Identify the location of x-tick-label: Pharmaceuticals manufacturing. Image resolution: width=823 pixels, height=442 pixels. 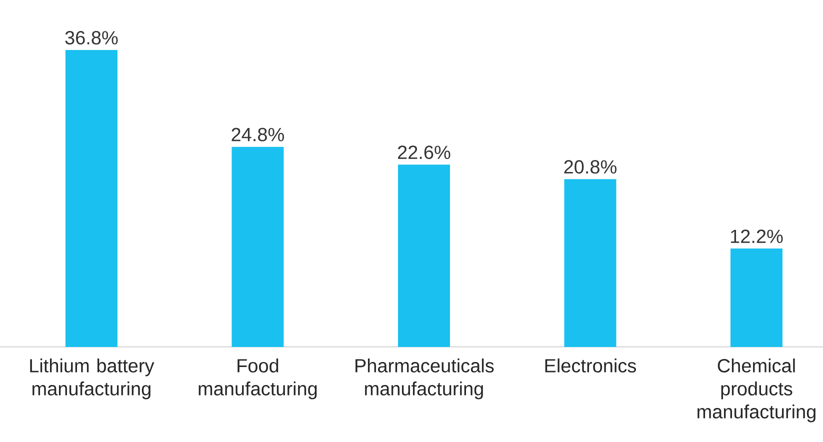
(425, 379).